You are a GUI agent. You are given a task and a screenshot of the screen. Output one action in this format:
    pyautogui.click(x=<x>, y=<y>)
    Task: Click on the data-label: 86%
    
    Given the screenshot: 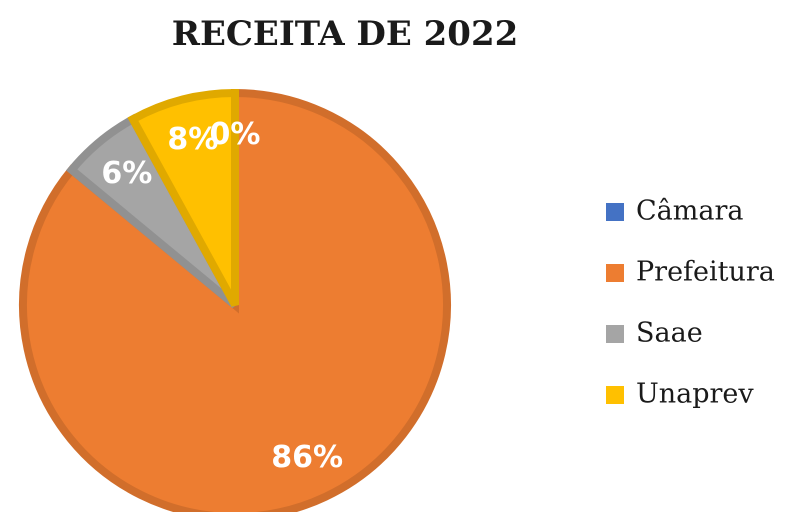 What is the action you would take?
    pyautogui.click(x=307, y=457)
    